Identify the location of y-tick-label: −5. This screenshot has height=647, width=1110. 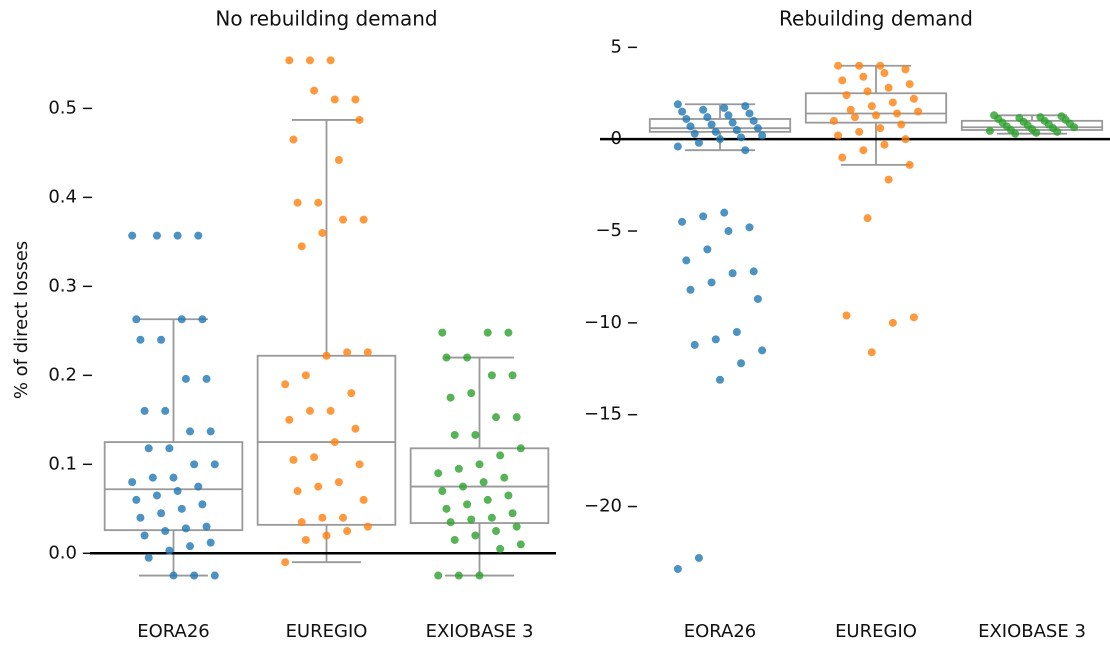
(608, 230).